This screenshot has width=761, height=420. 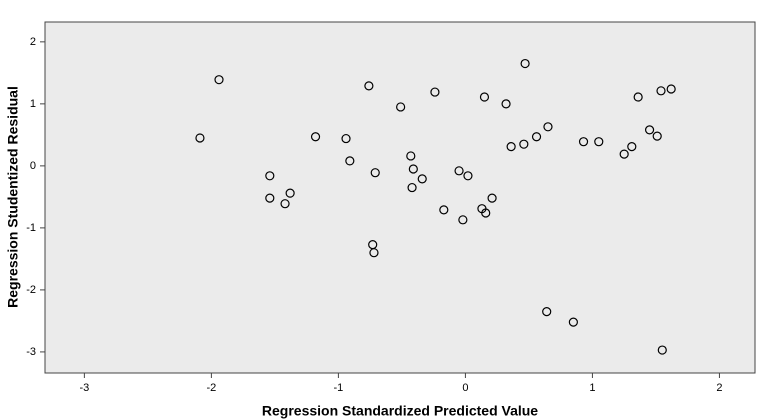 What do you see at coordinates (592, 388) in the screenshot?
I see `x-tick-label: 1` at bounding box center [592, 388].